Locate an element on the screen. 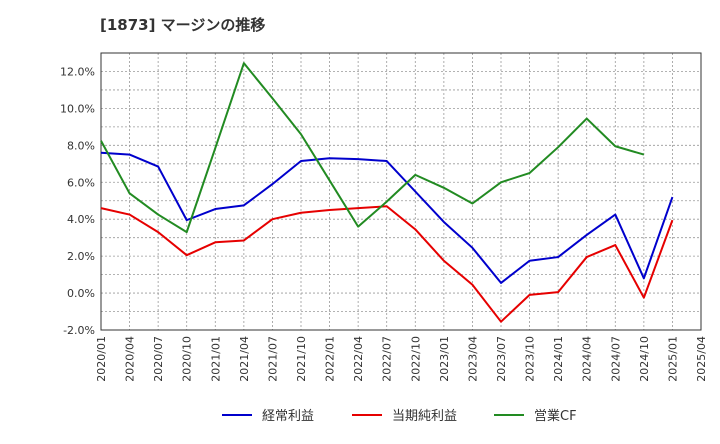 This screenshot has height=444, width=720. x-tick-label: 2020/07 is located at coordinates (158, 359).